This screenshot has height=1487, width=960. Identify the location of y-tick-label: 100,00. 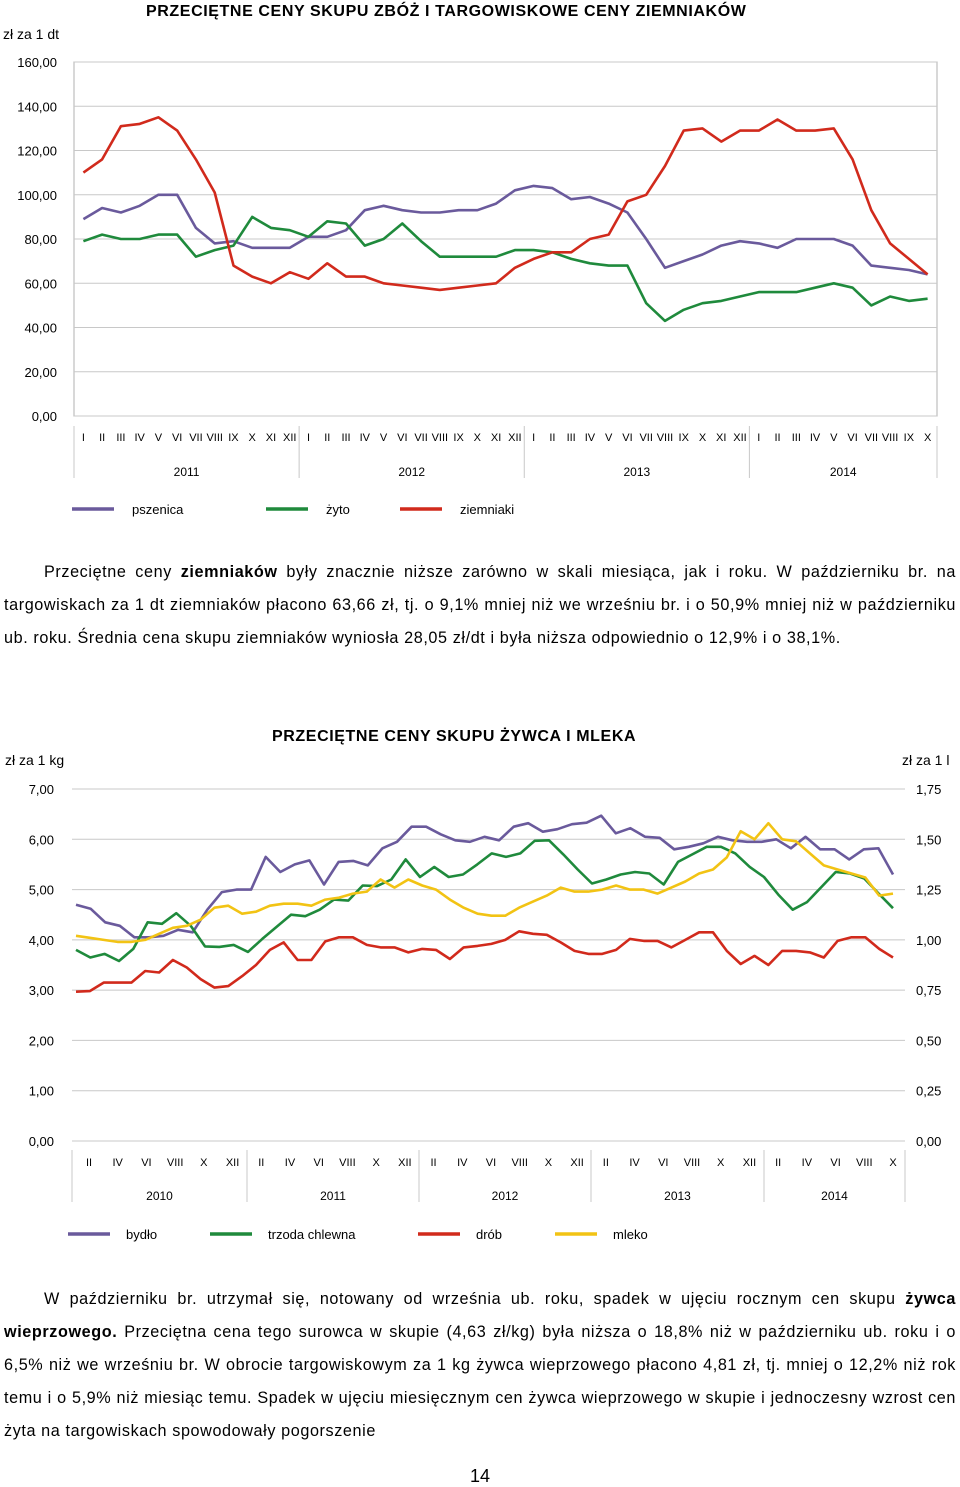
(37, 195).